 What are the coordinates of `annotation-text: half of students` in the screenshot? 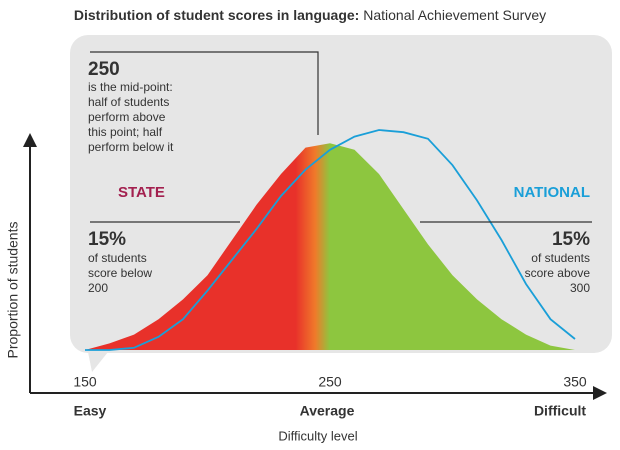 It's located at (128, 102).